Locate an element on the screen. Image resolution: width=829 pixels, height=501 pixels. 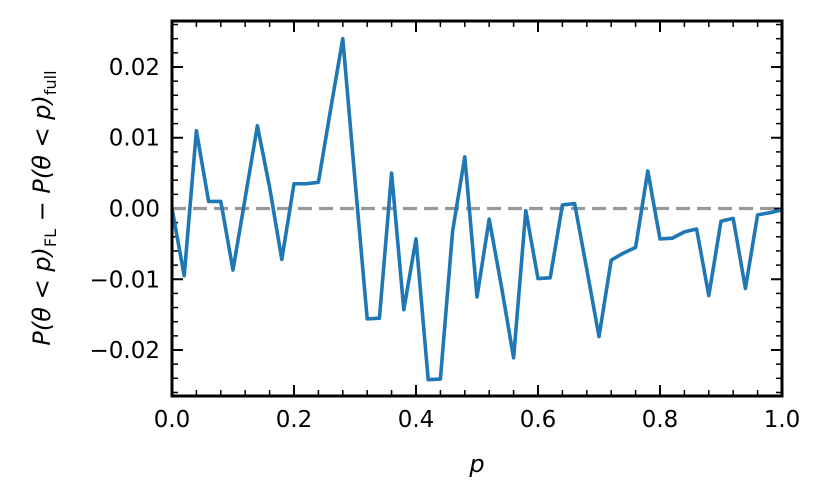
x-tick-label: 1.0 is located at coordinates (782, 420).